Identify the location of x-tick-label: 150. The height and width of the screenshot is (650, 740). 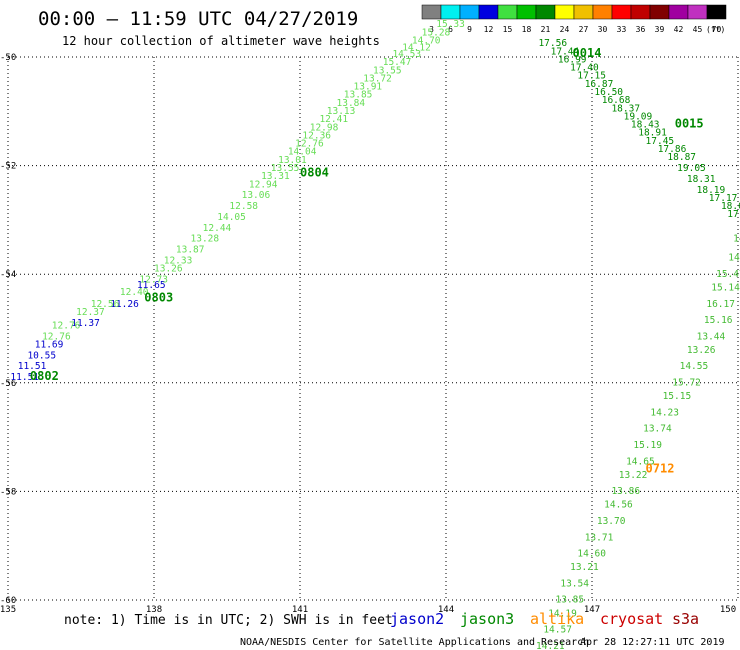
(728, 610).